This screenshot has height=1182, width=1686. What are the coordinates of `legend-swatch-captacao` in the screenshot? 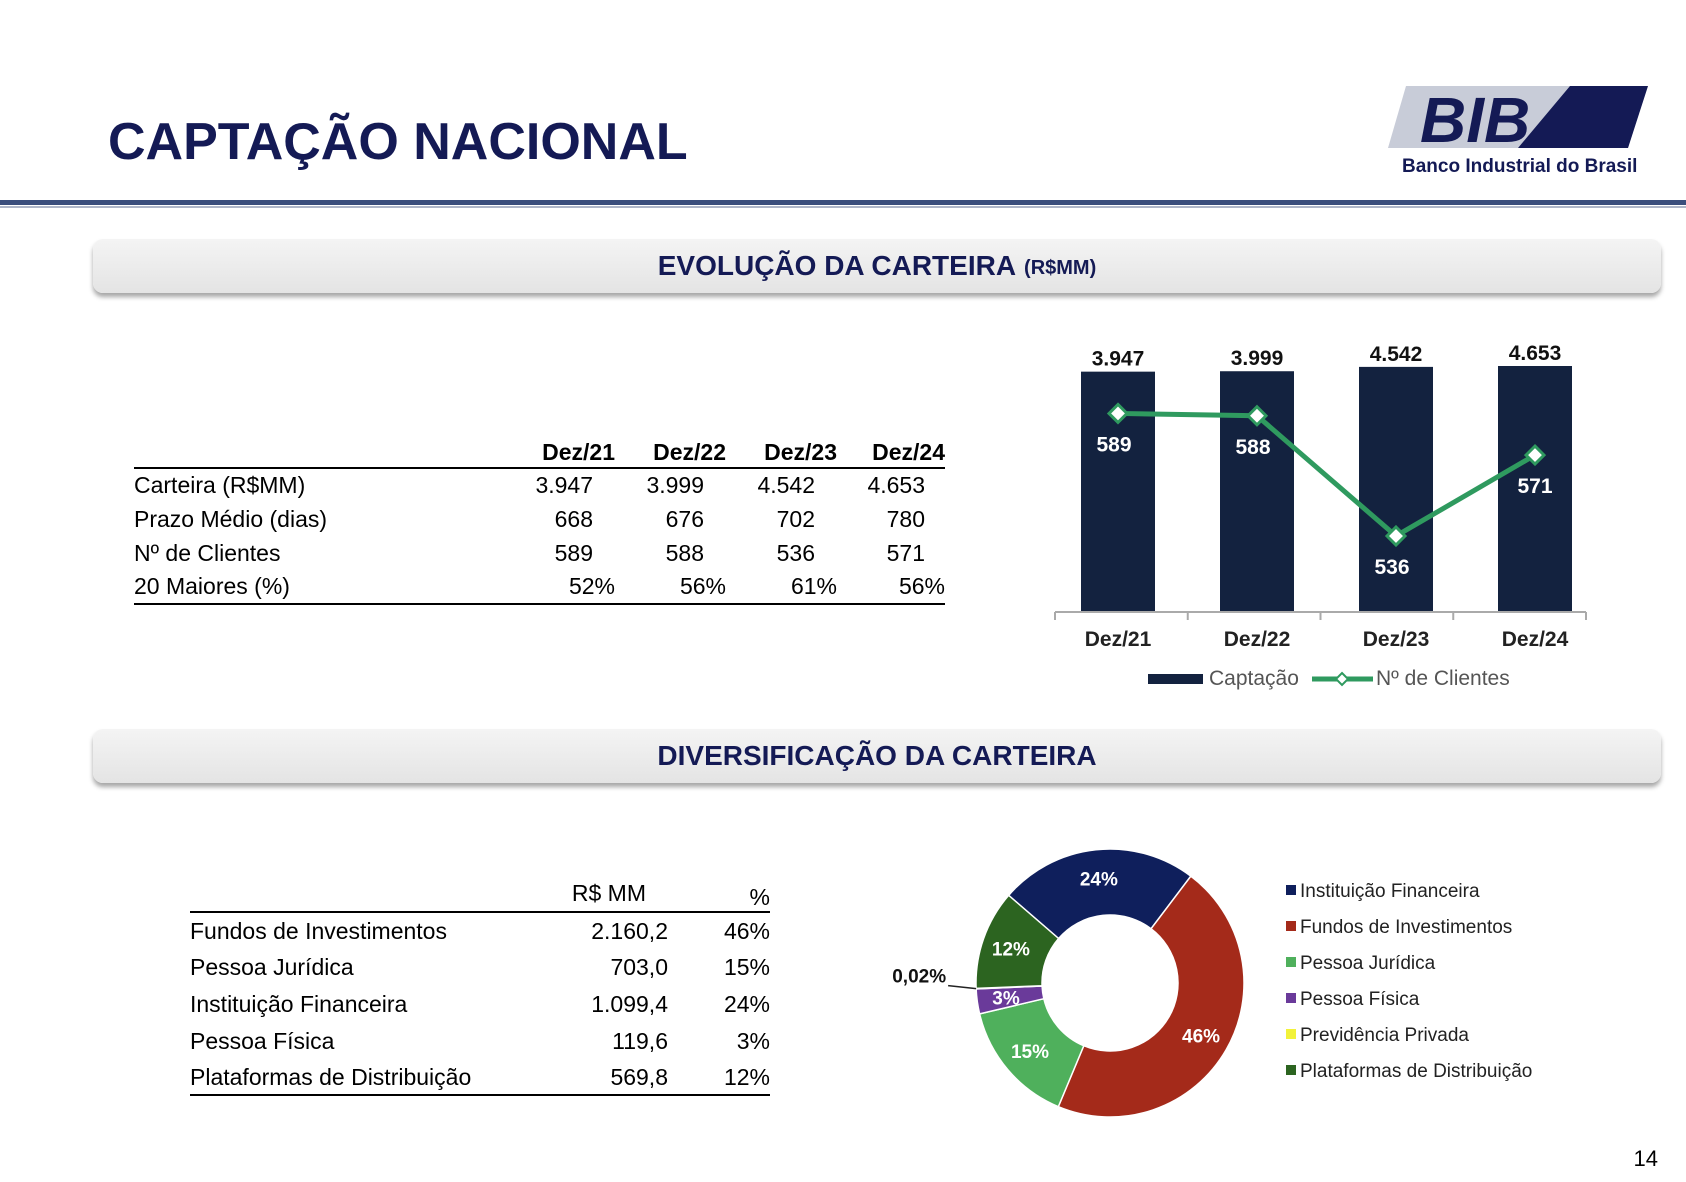 It's located at (1175, 679).